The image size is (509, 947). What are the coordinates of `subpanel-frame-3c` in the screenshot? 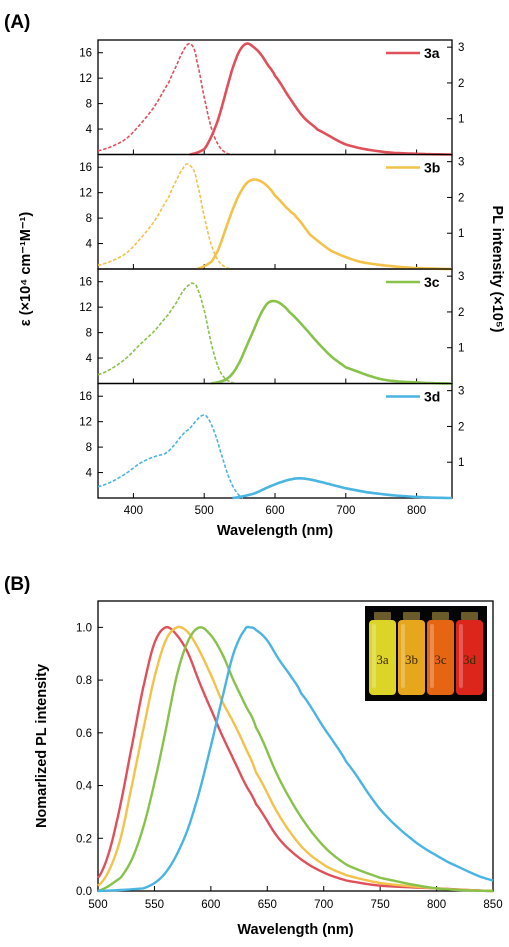 It's located at (275, 326).